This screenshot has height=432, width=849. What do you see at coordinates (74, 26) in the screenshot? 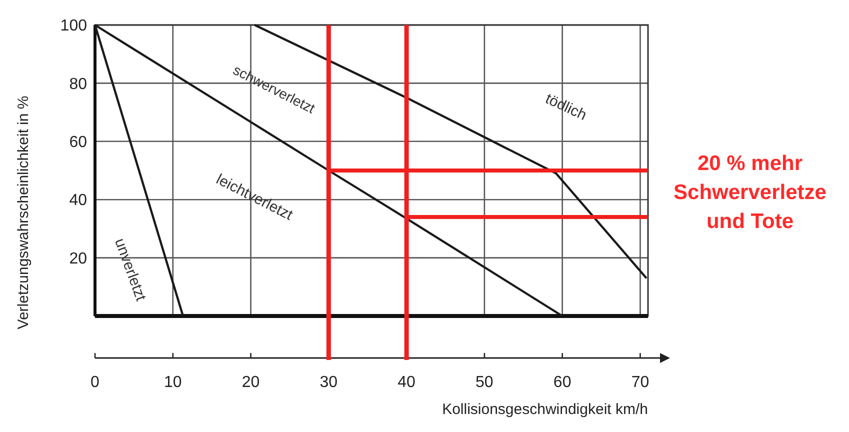
I see `y-tick-label: 100` at bounding box center [74, 26].